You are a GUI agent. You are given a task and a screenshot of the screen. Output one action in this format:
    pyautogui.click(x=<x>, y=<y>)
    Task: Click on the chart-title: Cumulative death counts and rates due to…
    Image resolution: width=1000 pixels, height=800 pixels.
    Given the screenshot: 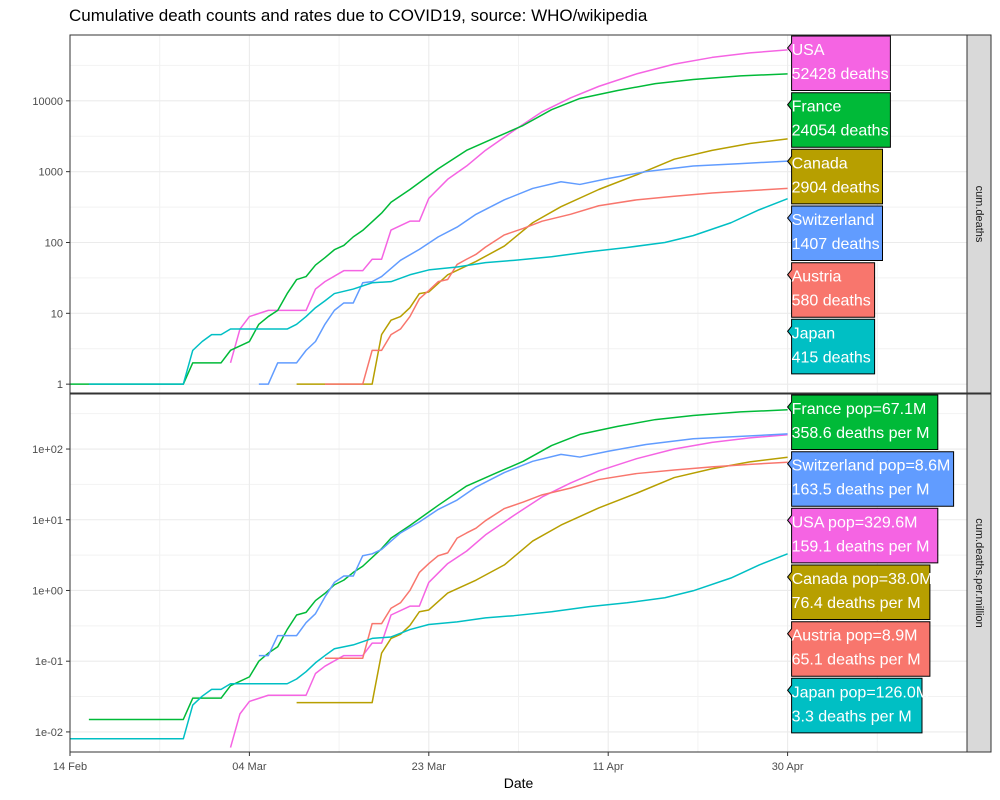 What is the action you would take?
    pyautogui.click(x=358, y=15)
    